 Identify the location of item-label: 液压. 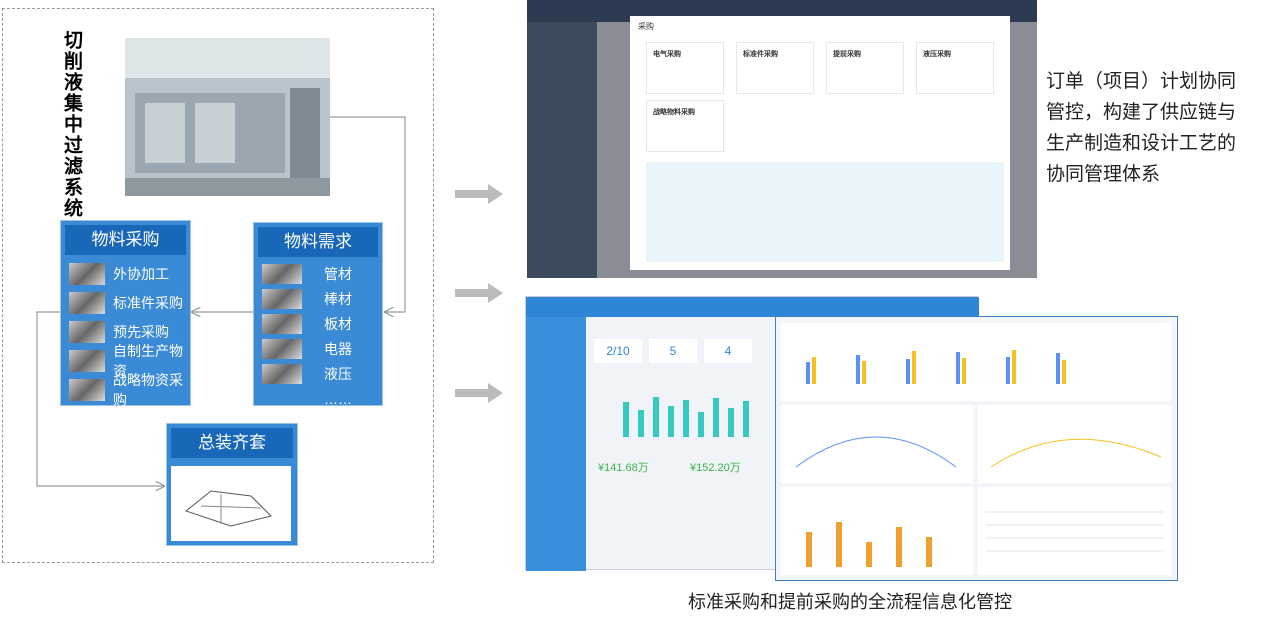
(338, 373).